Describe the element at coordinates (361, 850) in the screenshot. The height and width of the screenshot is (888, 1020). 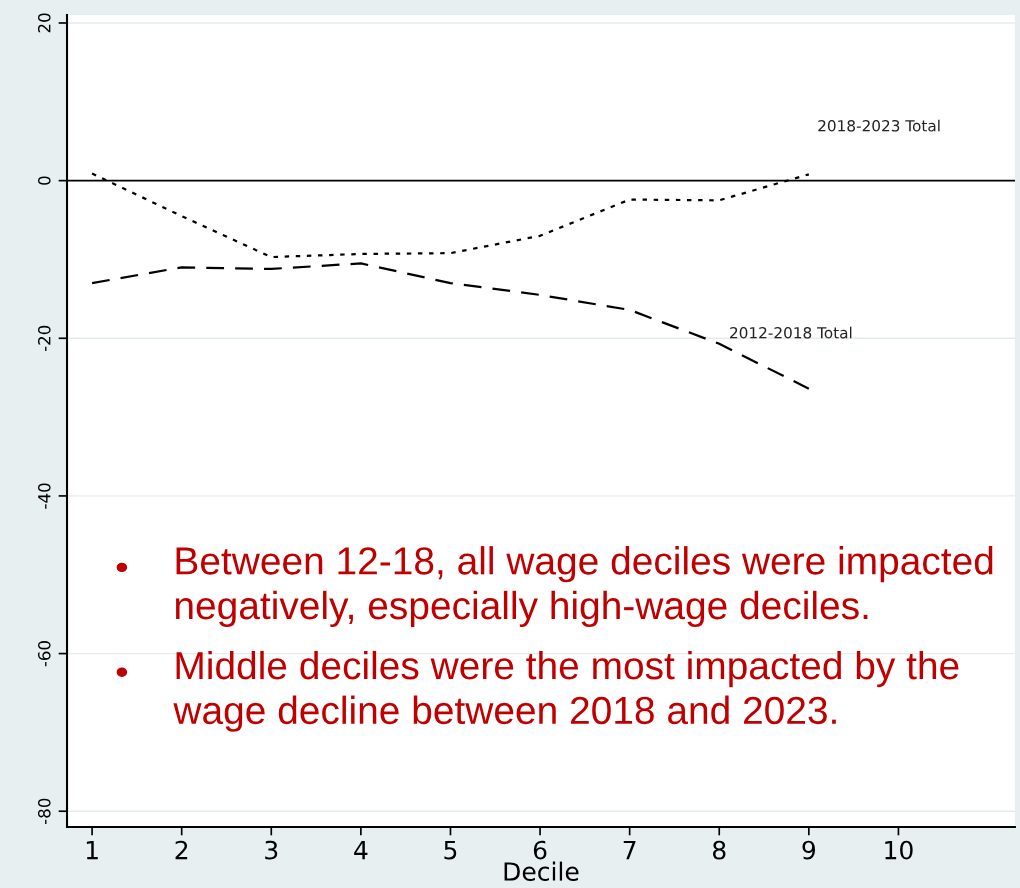
I see `x-tick-label: 4` at that location.